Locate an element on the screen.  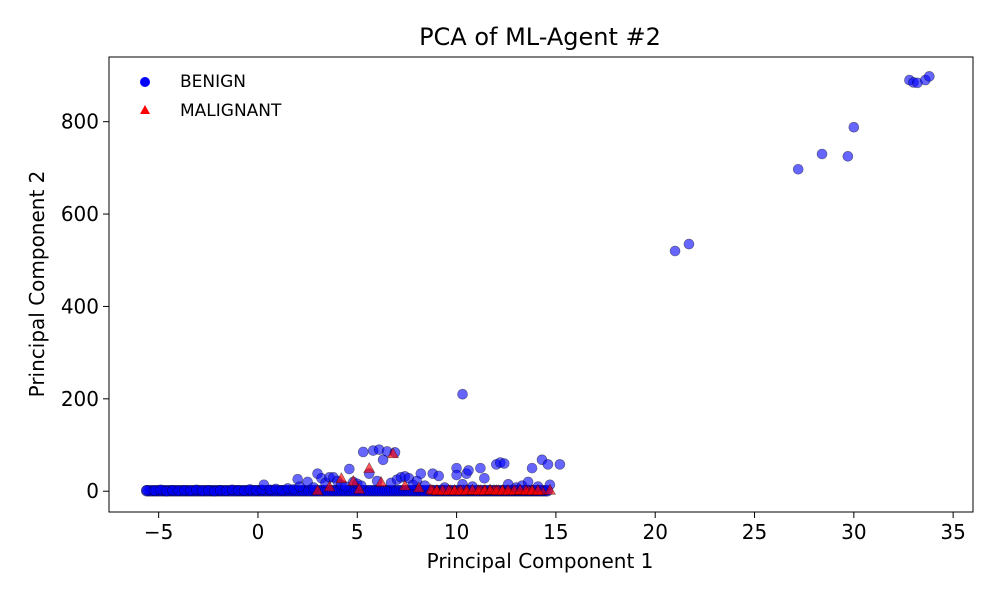
x-tick-label: 35 is located at coordinates (952, 532).